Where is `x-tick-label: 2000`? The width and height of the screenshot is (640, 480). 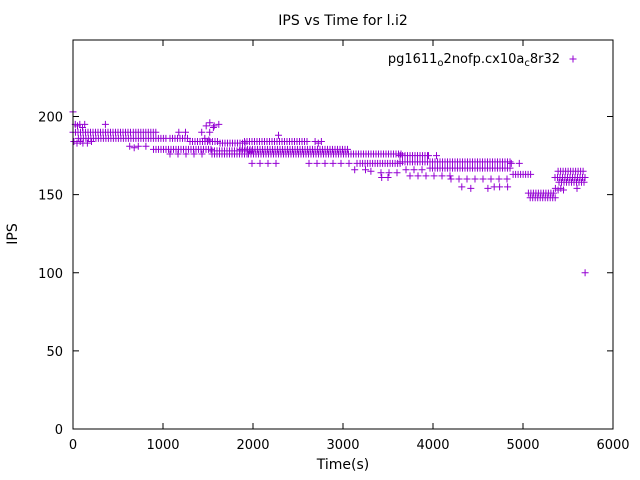 x-tick-label: 2000 is located at coordinates (252, 445).